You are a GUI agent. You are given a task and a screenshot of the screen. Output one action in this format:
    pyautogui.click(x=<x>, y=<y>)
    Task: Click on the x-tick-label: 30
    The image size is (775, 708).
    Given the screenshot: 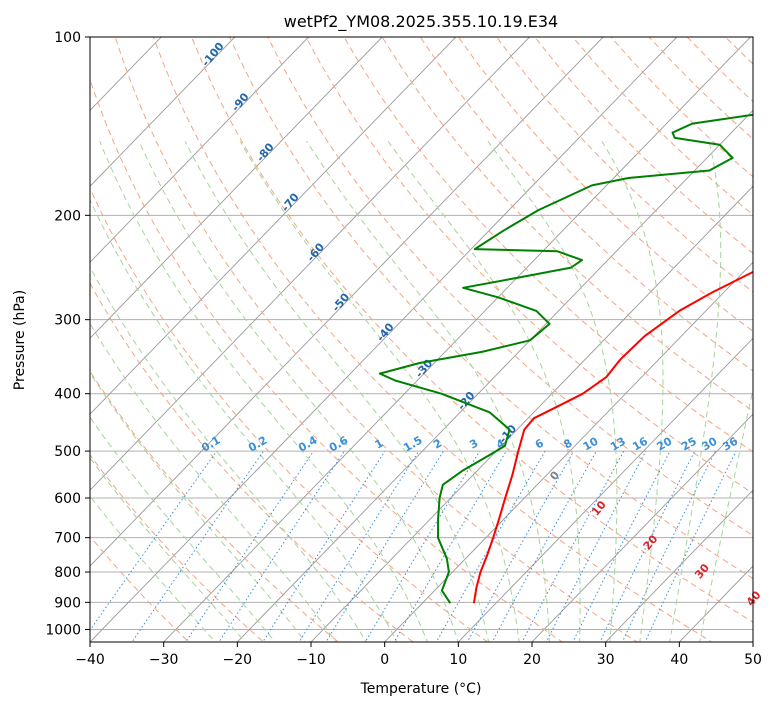 What is the action you would take?
    pyautogui.click(x=606, y=660)
    